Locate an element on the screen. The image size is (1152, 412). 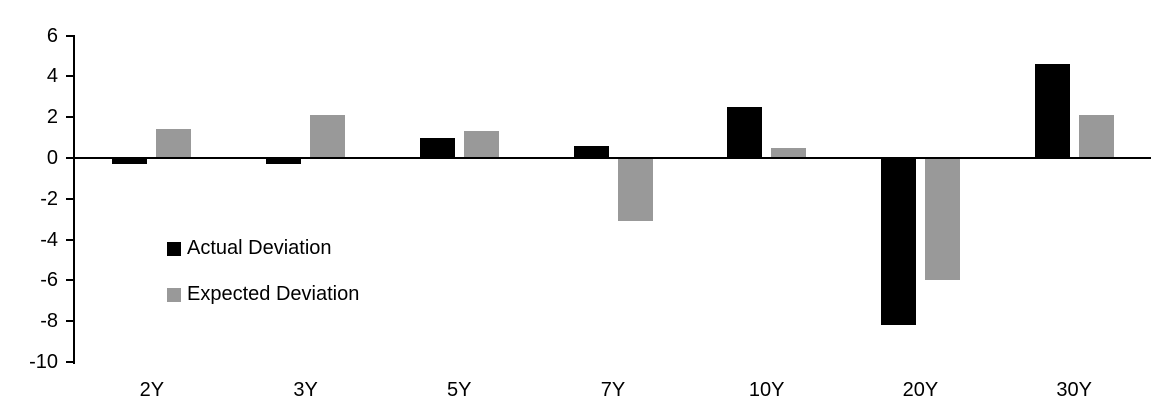
y-tick-label-0: 0 is located at coordinates (52, 158).